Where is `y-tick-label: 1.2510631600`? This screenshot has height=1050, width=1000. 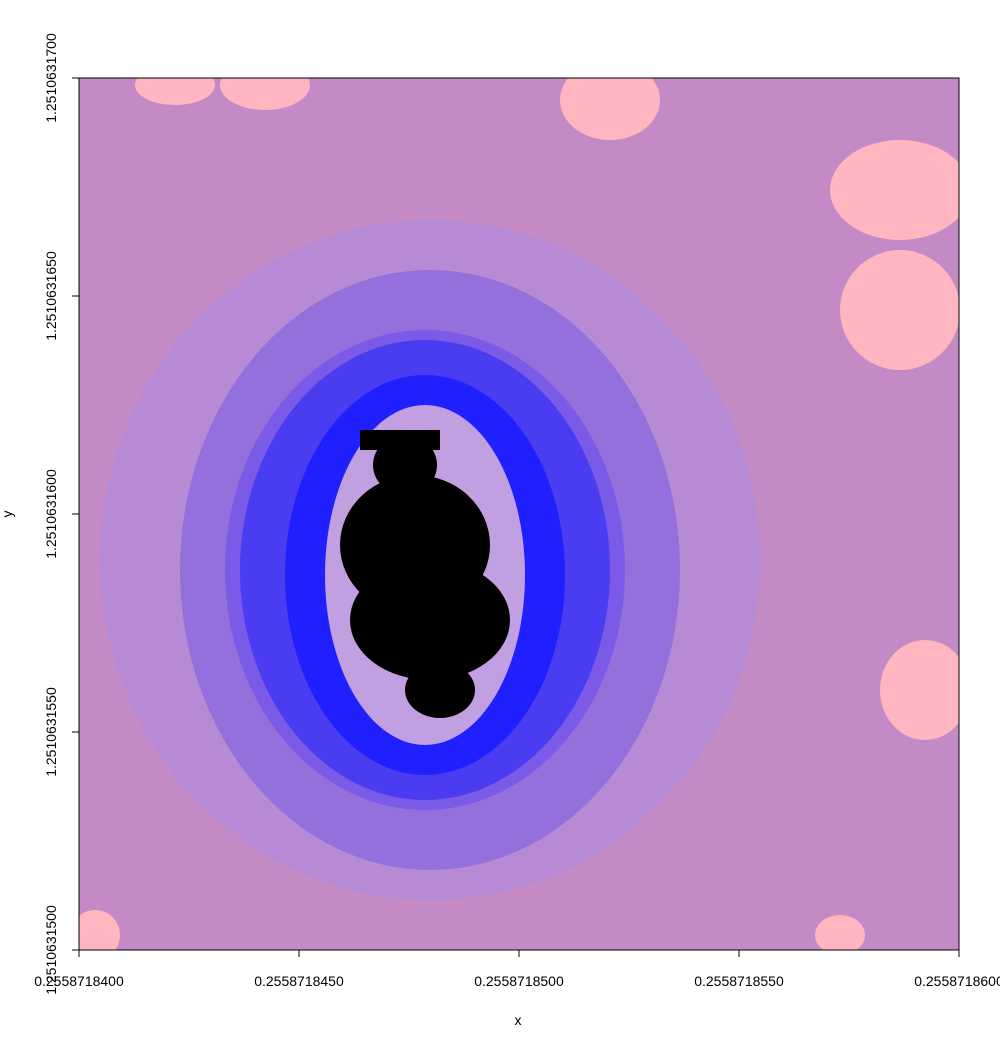 y-tick-label: 1.2510631600 is located at coordinates (51, 514).